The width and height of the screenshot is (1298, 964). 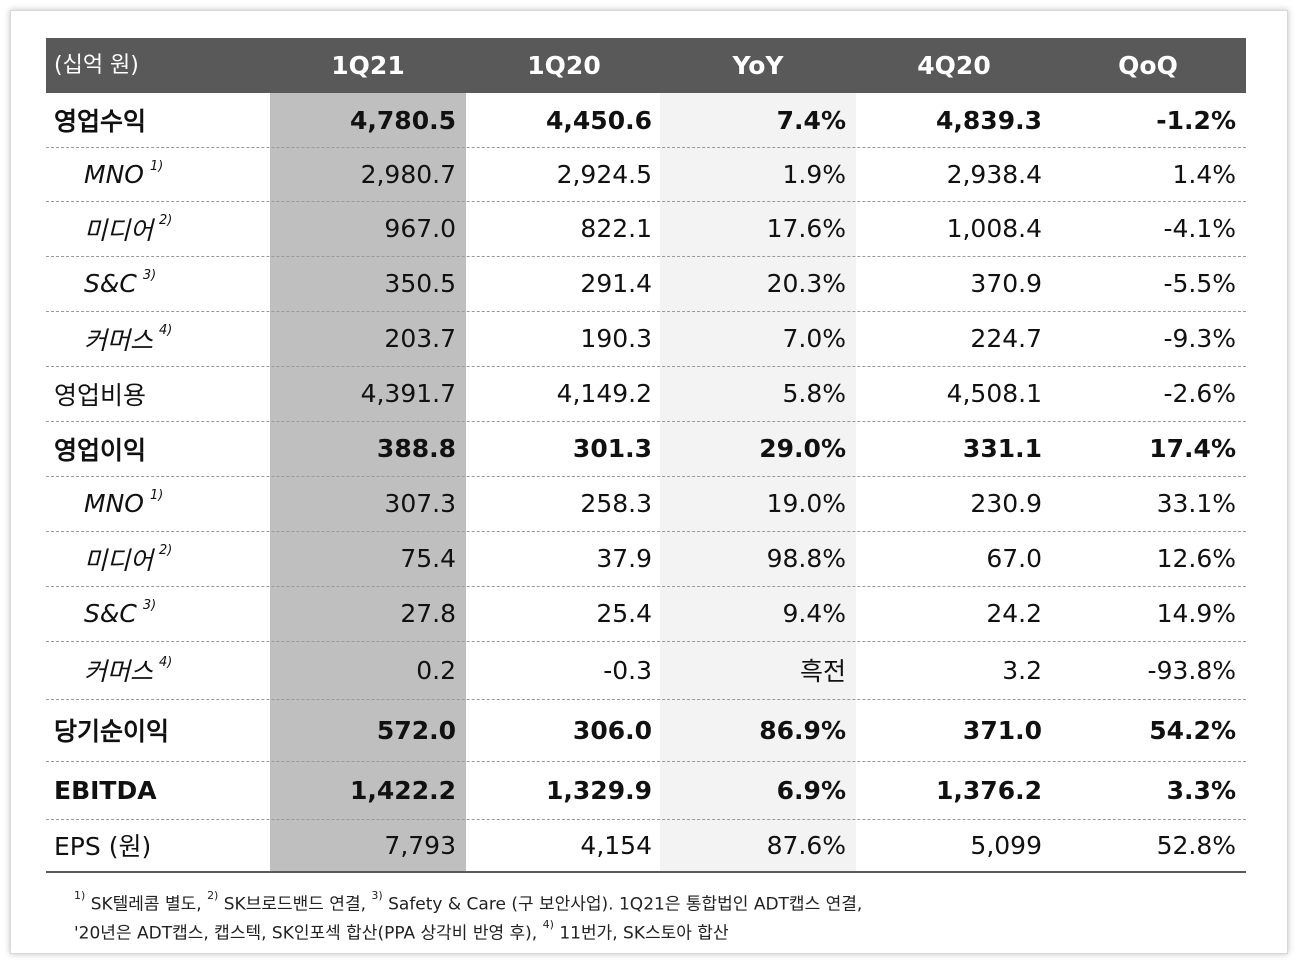 What do you see at coordinates (1201, 790) in the screenshot?
I see `cell-qoq: 3.3%` at bounding box center [1201, 790].